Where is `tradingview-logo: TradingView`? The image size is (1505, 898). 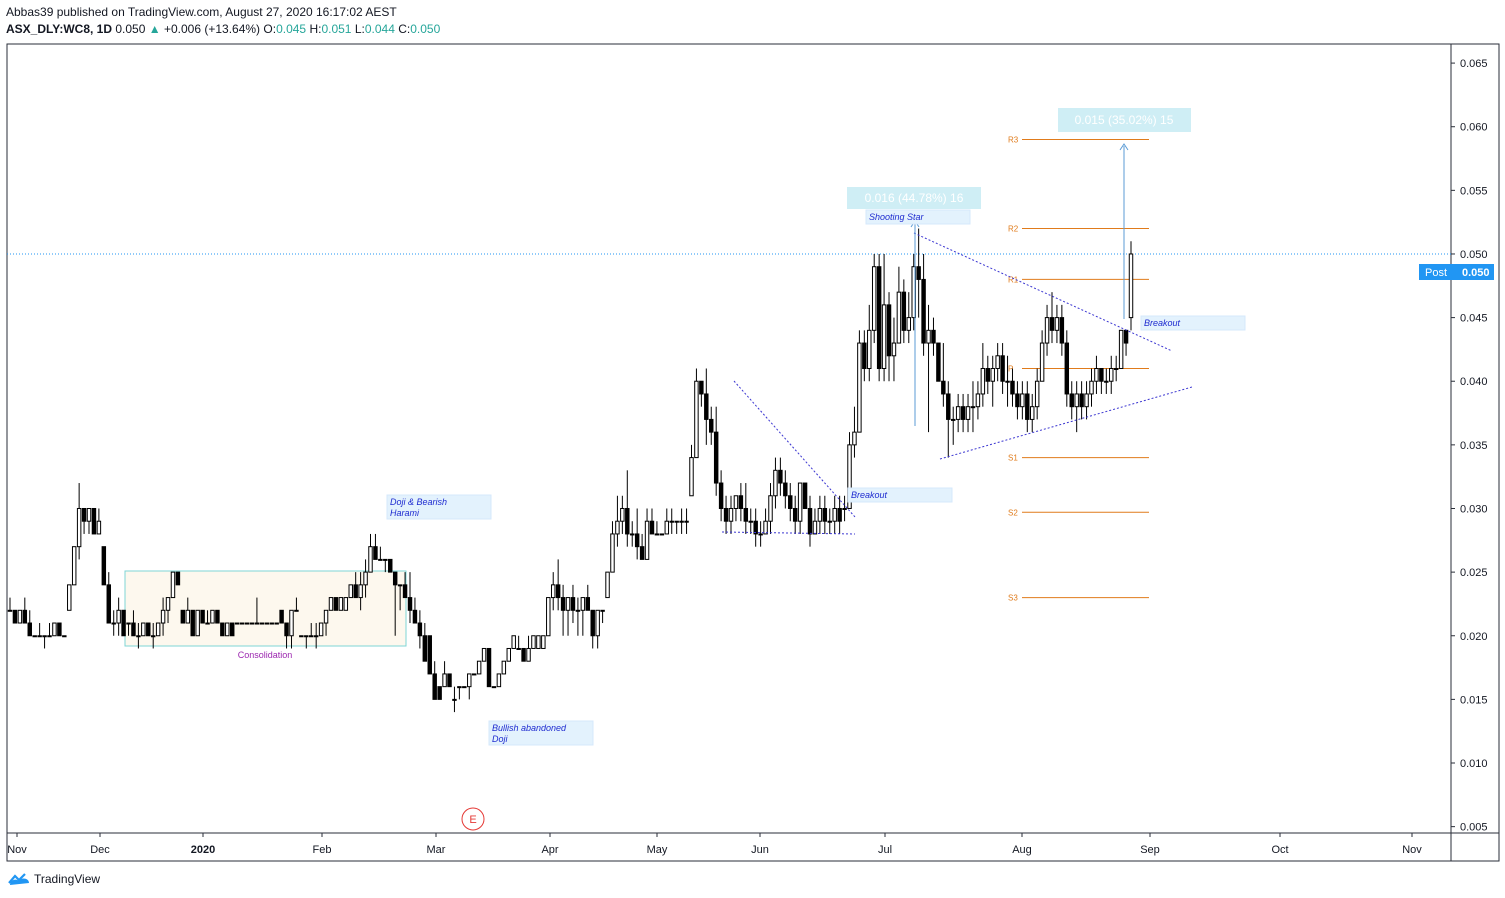 tradingview-logo: TradingView is located at coordinates (54, 879).